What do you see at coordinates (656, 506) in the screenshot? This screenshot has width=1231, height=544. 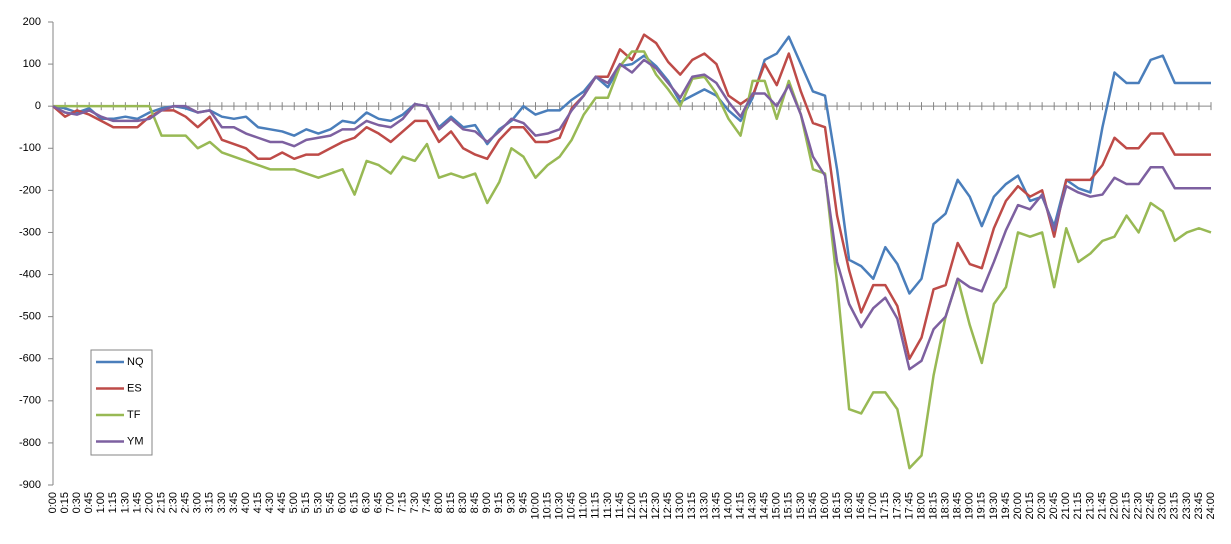 I see `x-tick-label: 12:30` at bounding box center [656, 506].